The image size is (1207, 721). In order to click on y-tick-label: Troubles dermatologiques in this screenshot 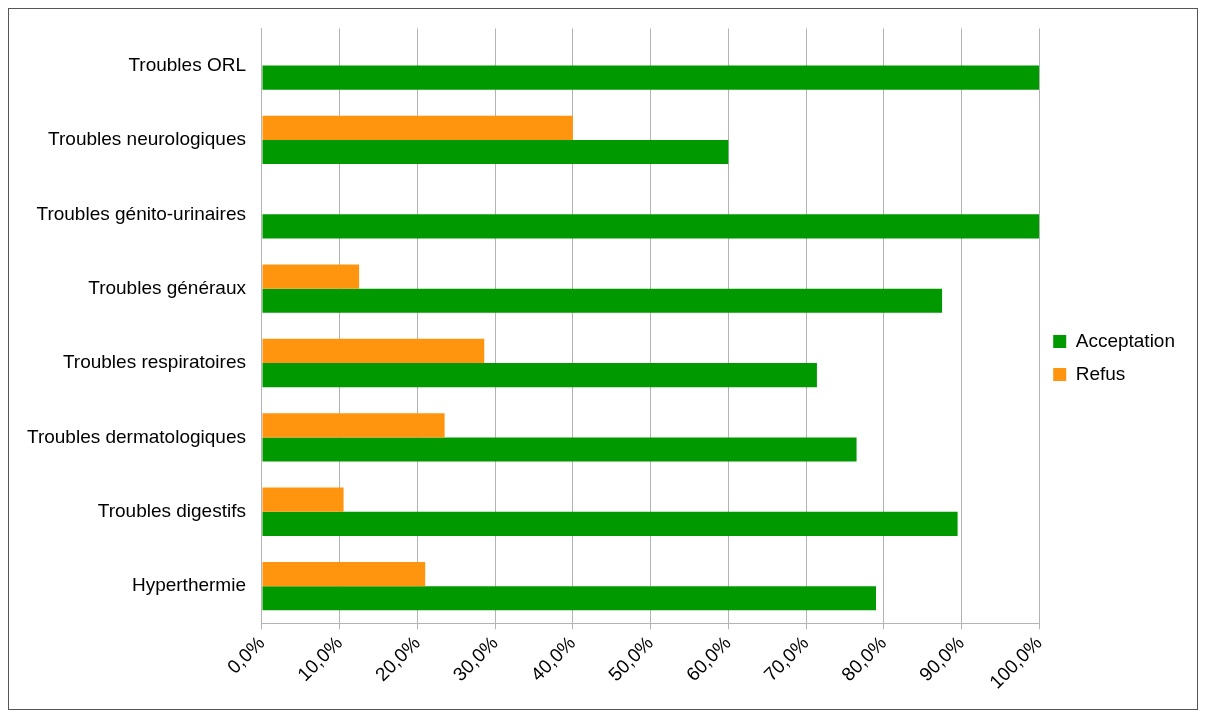, I will do `click(136, 436)`.